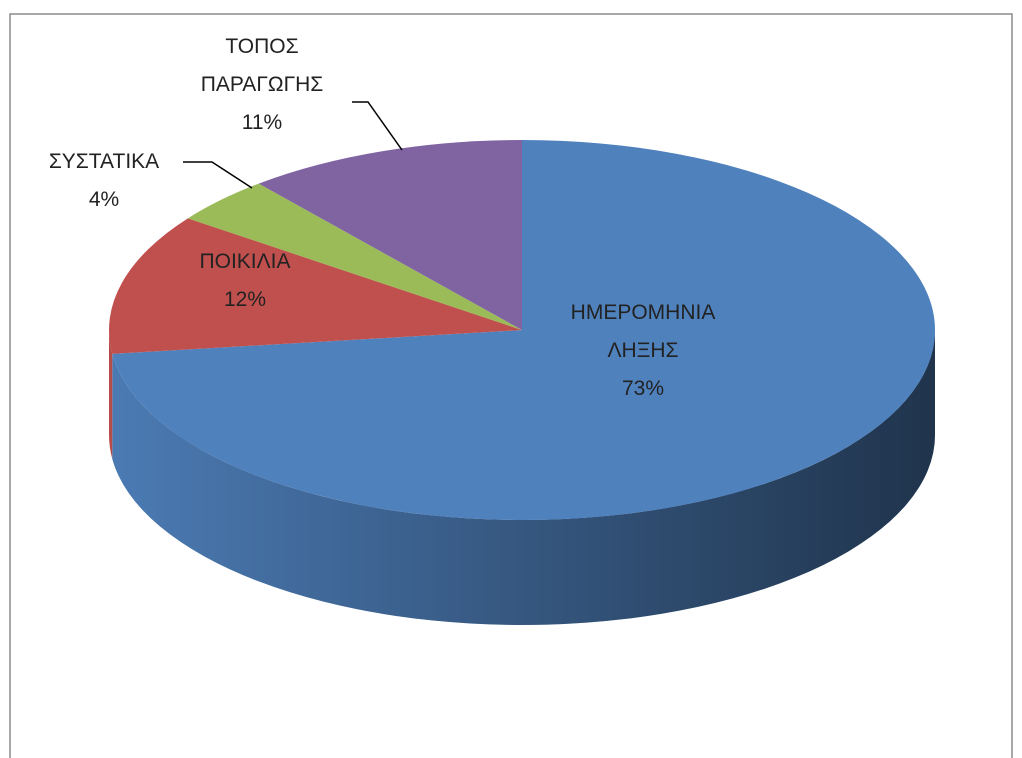 The height and width of the screenshot is (758, 1022). Describe the element at coordinates (111, 394) in the screenshot. I see `pie-side-shade` at that location.